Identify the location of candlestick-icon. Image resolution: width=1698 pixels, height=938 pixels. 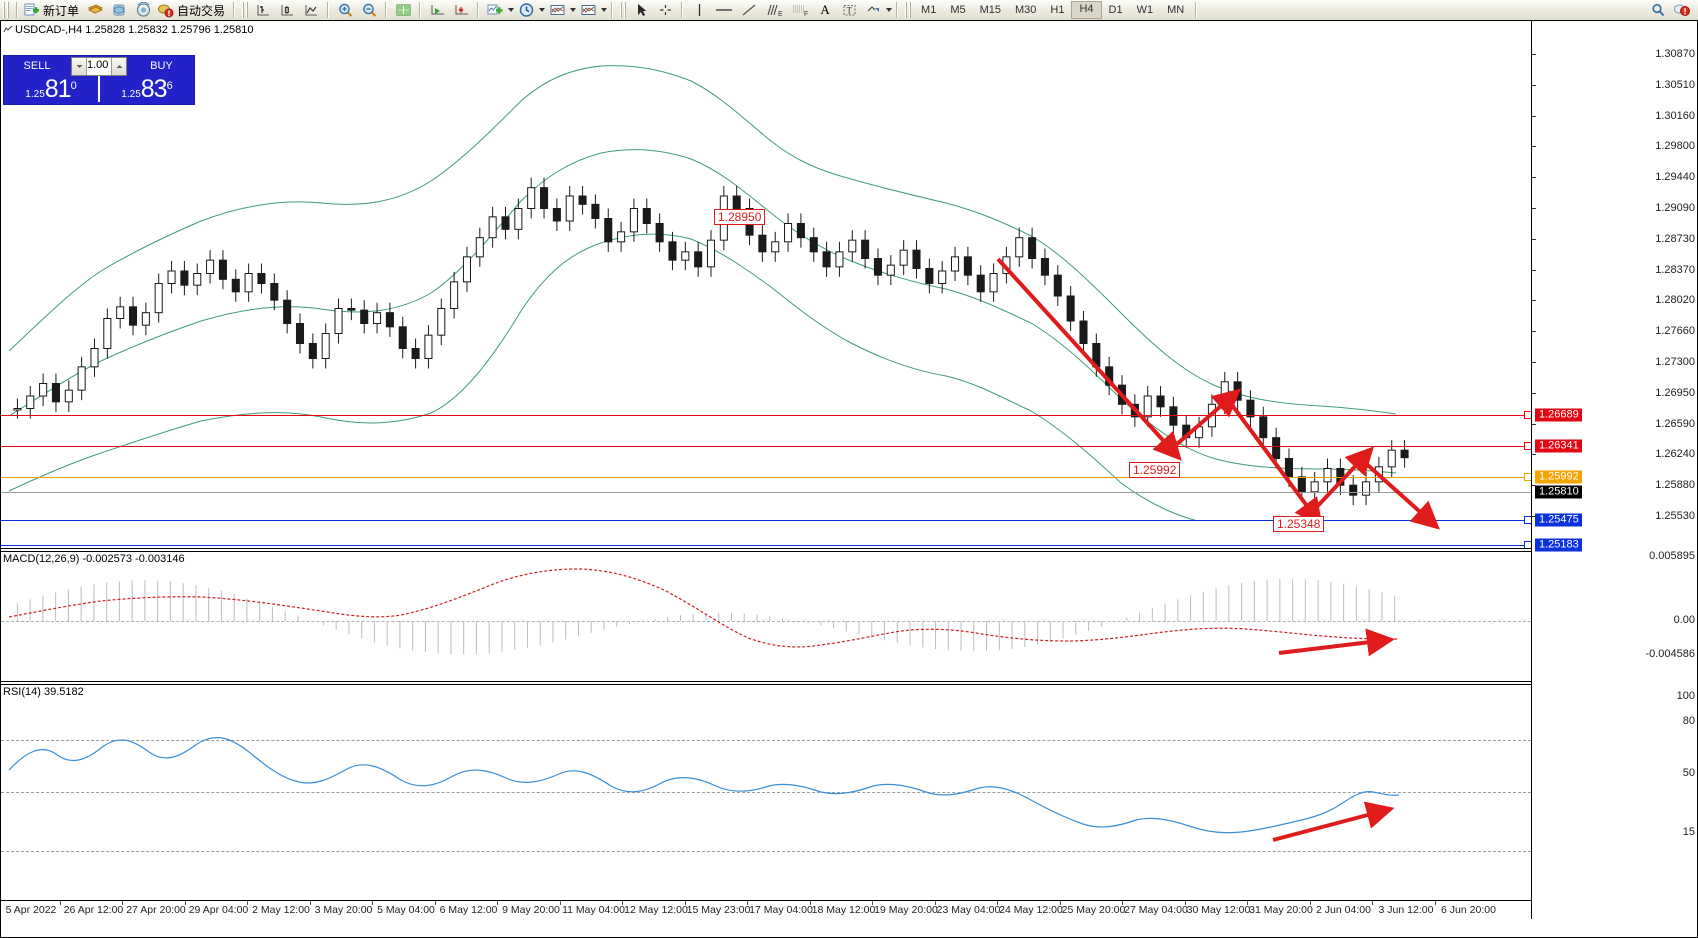
(287, 10).